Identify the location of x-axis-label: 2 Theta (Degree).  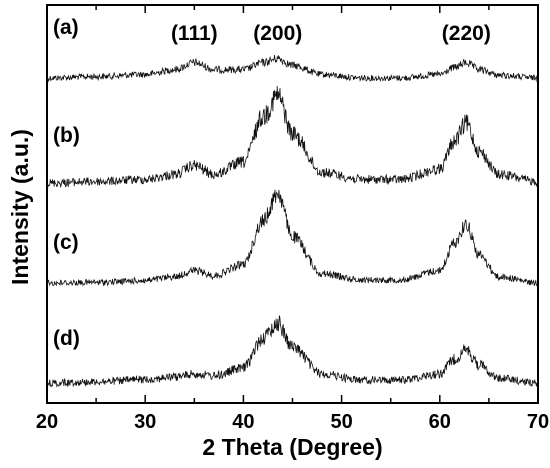
(292, 447).